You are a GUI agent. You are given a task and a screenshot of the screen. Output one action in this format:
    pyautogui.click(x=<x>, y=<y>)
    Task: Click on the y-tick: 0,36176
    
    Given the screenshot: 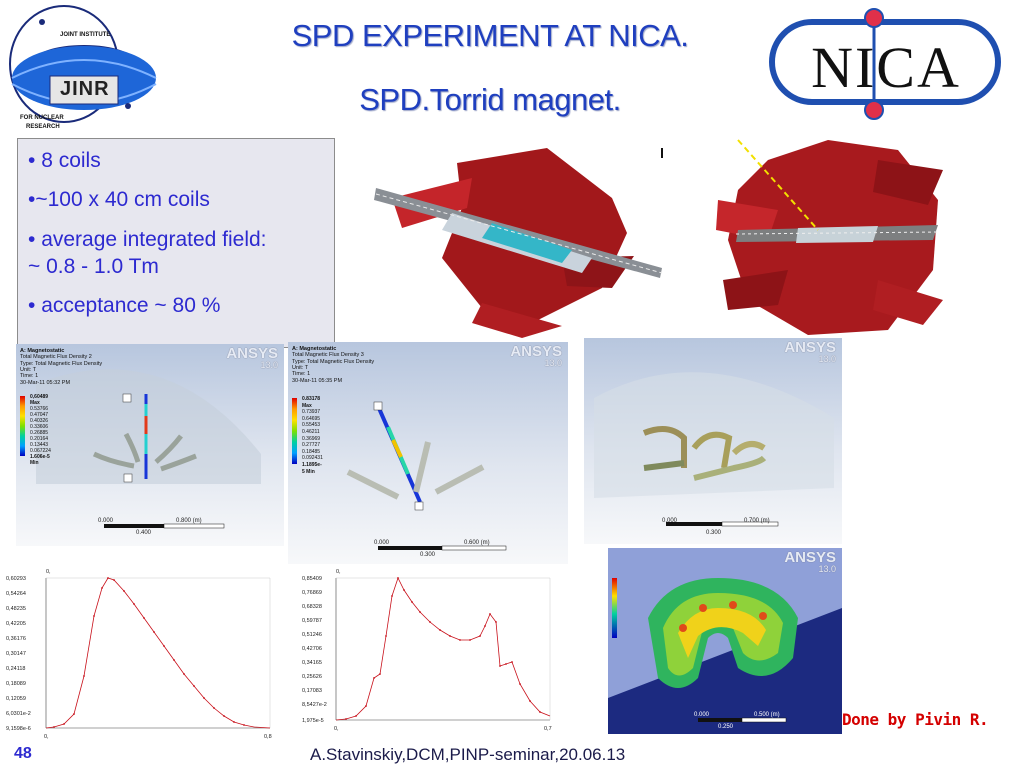 What is the action you would take?
    pyautogui.click(x=16, y=639)
    